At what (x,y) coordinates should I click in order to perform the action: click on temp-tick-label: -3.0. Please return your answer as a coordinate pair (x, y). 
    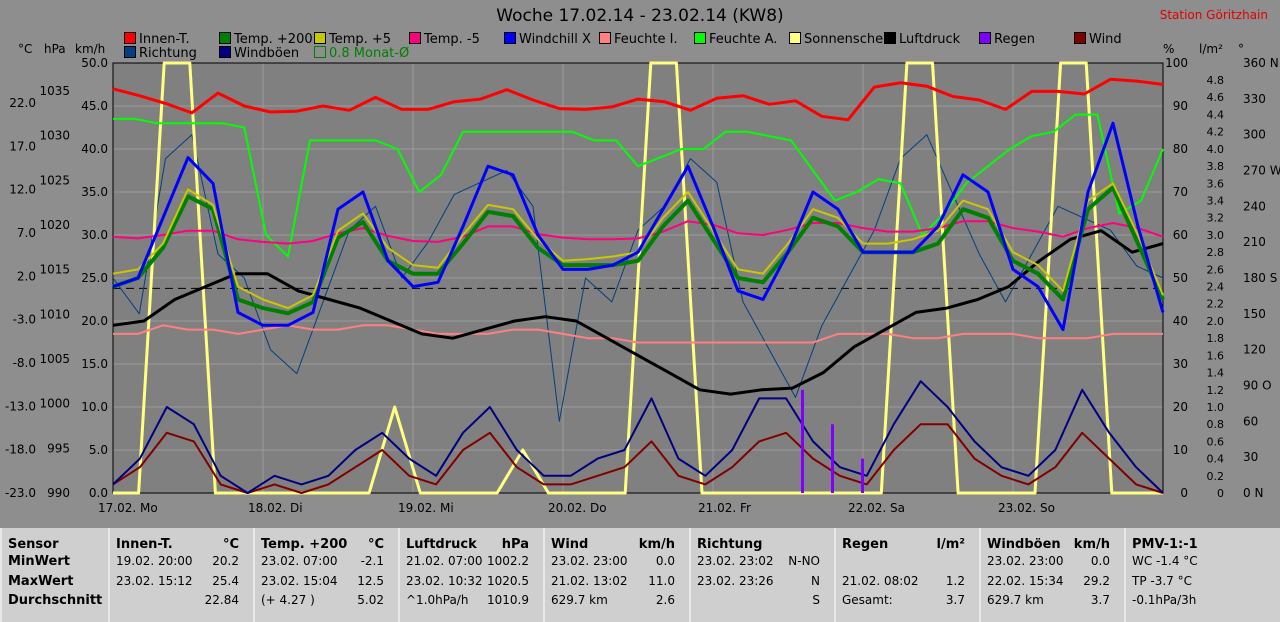
    Looking at the image, I should click on (24, 320).